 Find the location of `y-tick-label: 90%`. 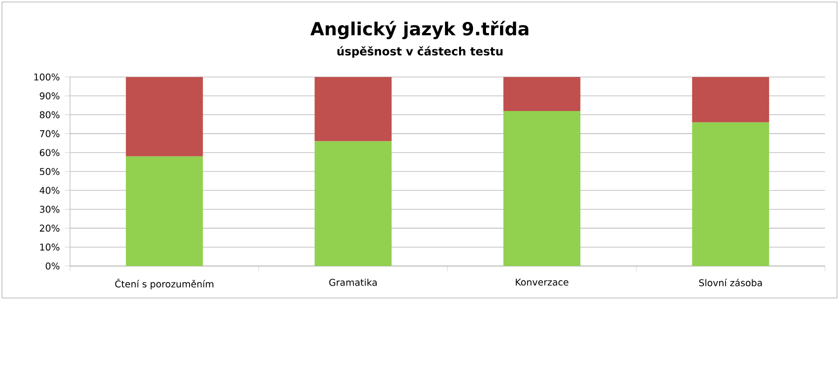

y-tick-label: 90% is located at coordinates (50, 96).